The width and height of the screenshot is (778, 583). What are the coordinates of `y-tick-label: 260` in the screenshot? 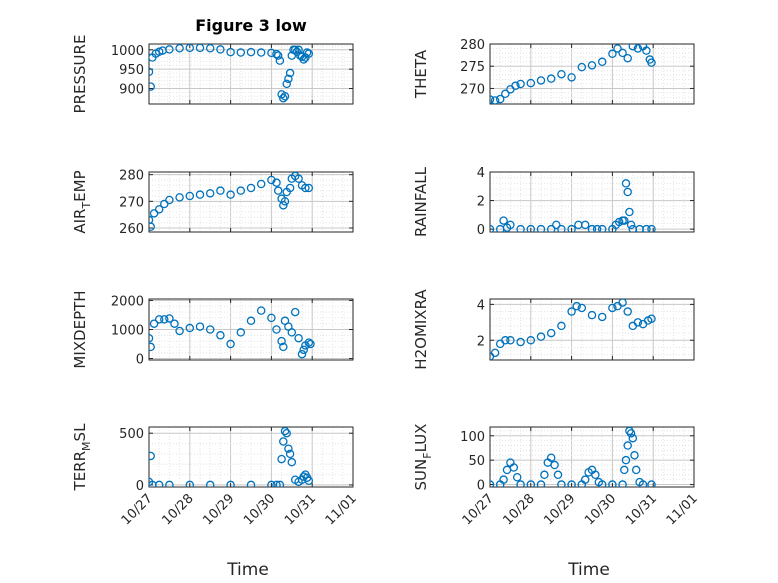 It's located at (131, 229).